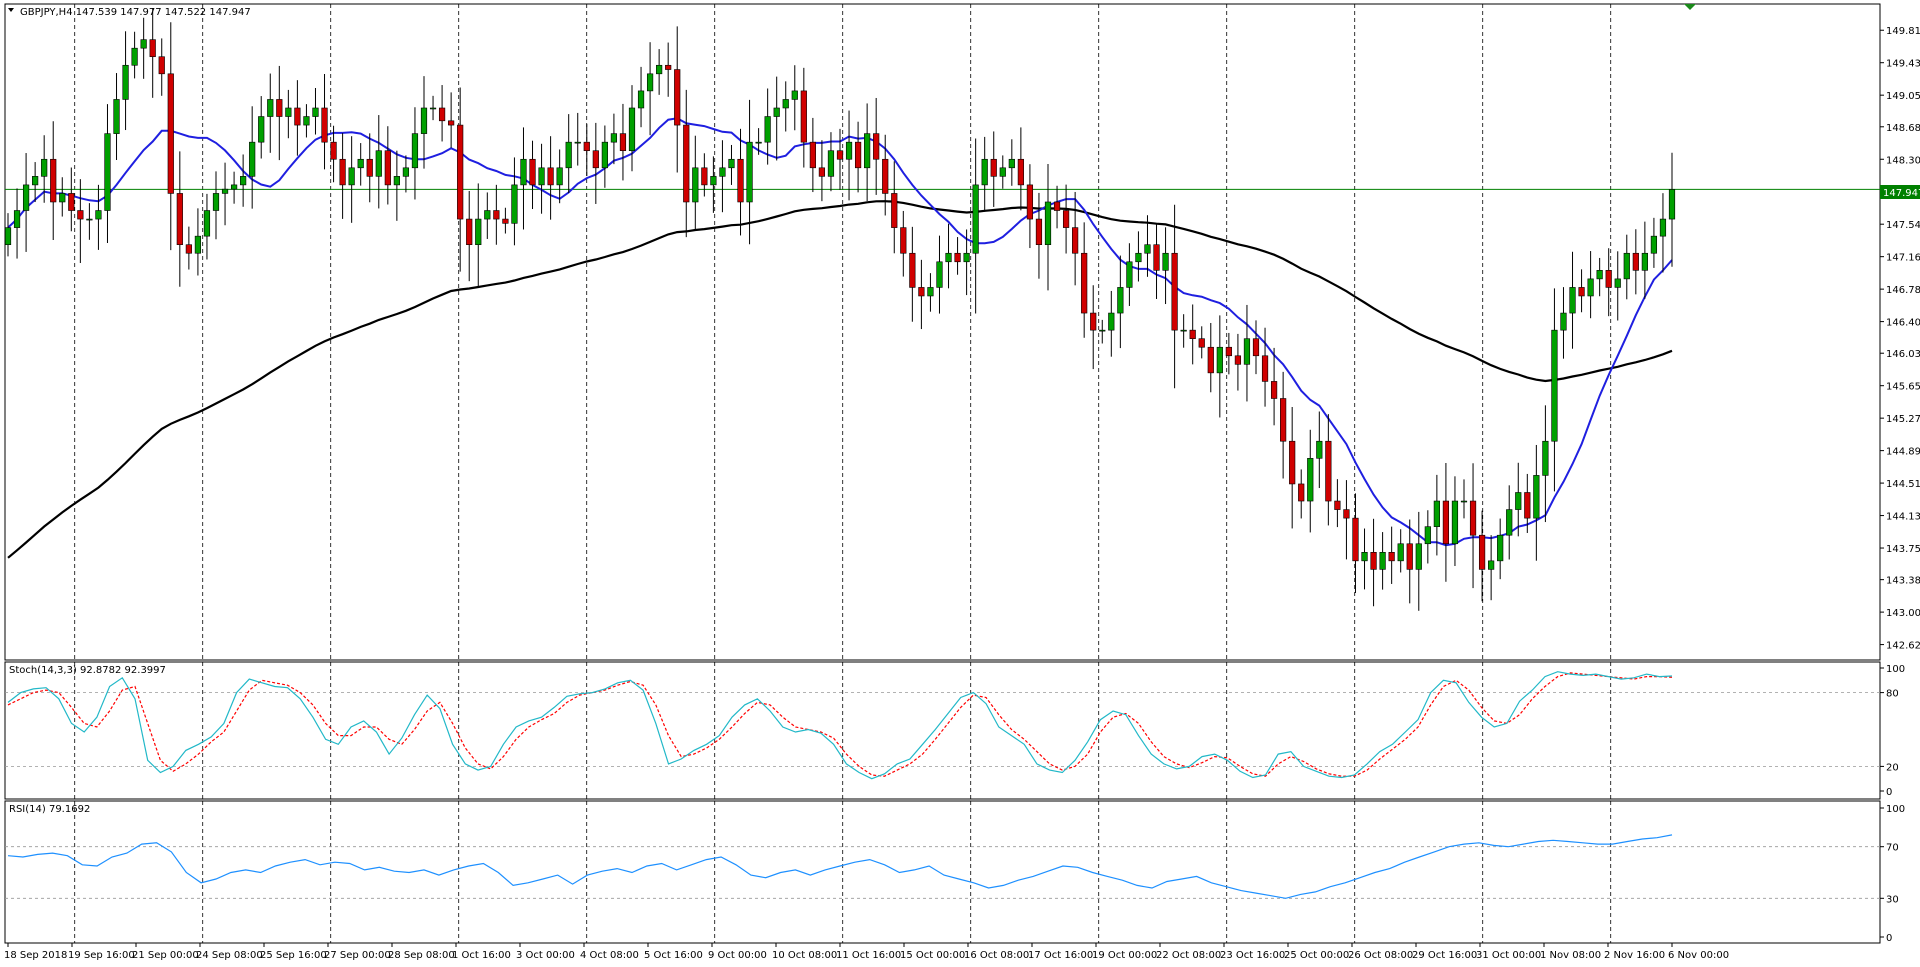 The height and width of the screenshot is (967, 1920). I want to click on time-axis-label: 21 Sep 00:00, so click(165, 955).